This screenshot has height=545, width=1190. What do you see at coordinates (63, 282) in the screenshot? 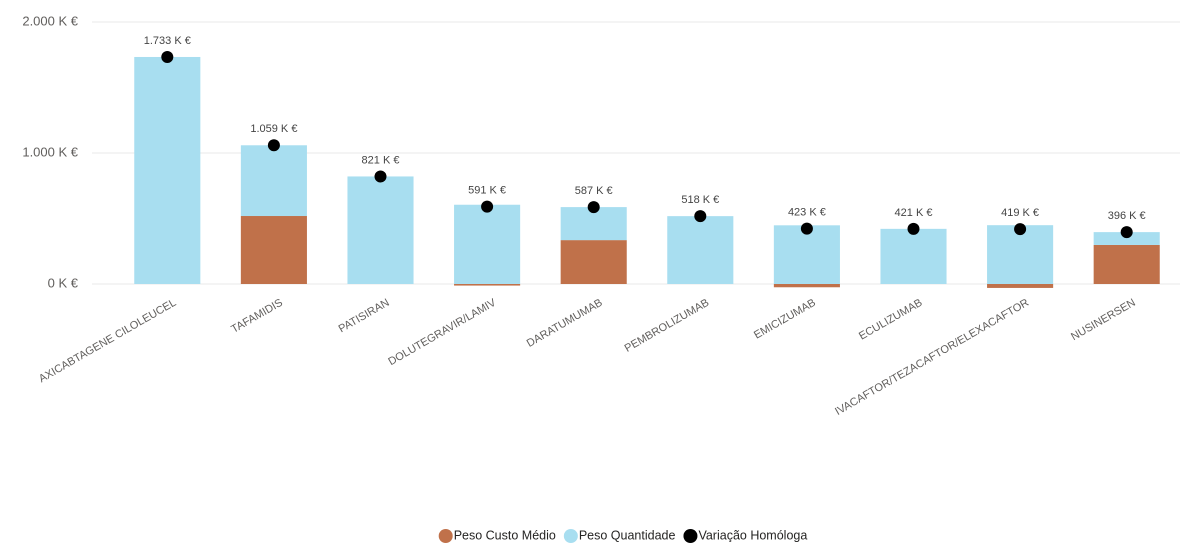
I see `y-tick-label: 0 K €` at bounding box center [63, 282].